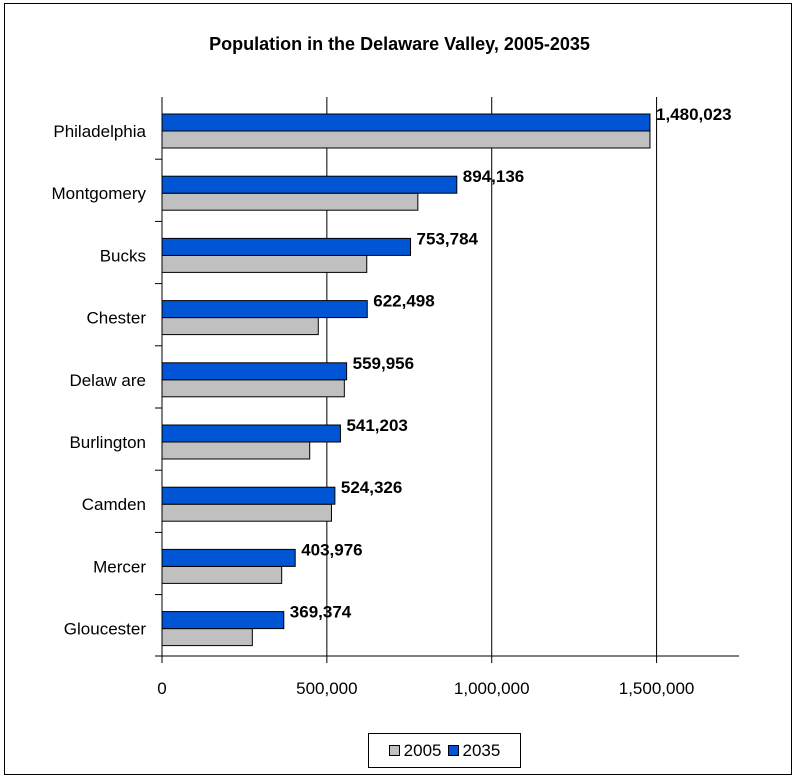 Image resolution: width=799 pixels, height=781 pixels. I want to click on data-label: 1,480,023, so click(694, 114).